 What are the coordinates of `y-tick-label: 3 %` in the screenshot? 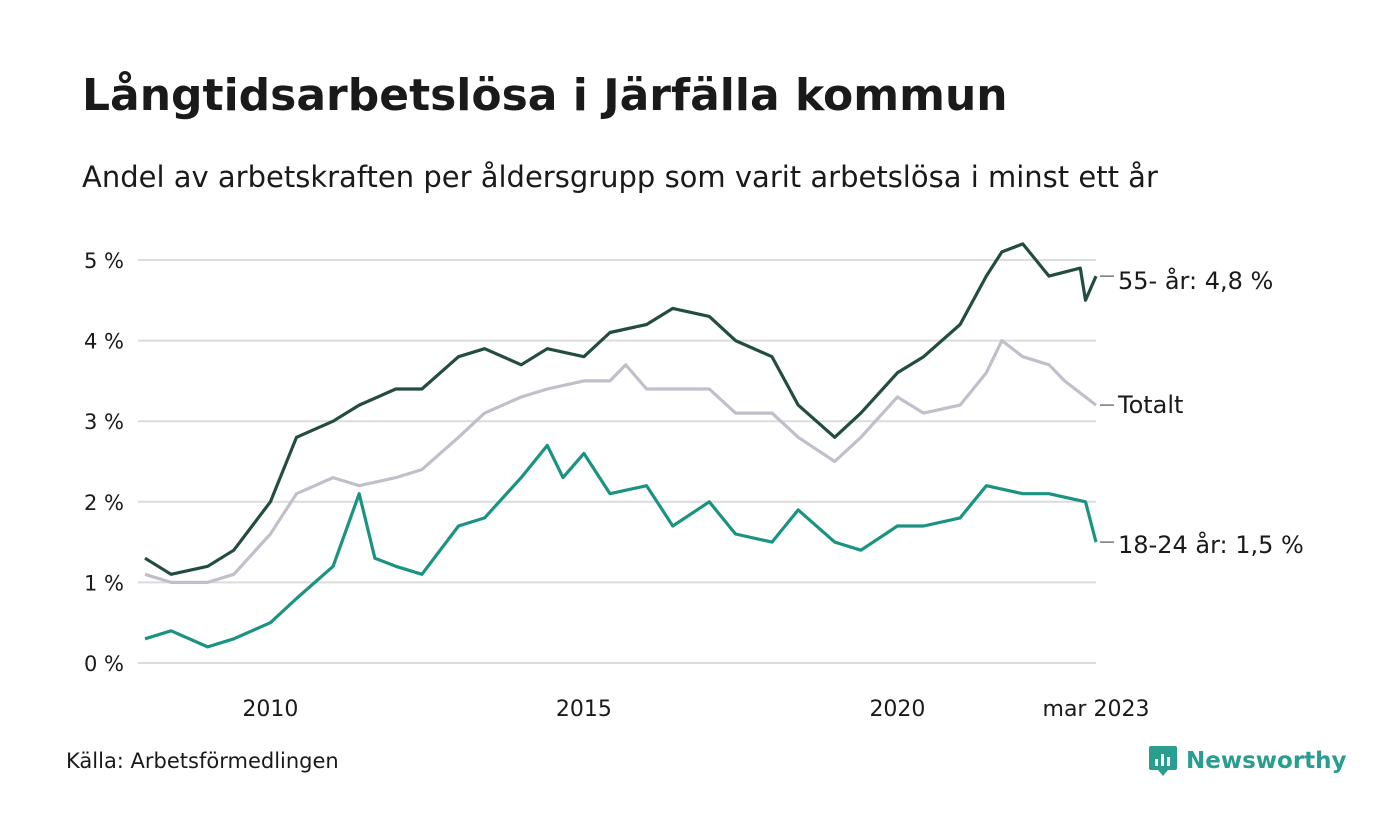 It's located at (104, 422).